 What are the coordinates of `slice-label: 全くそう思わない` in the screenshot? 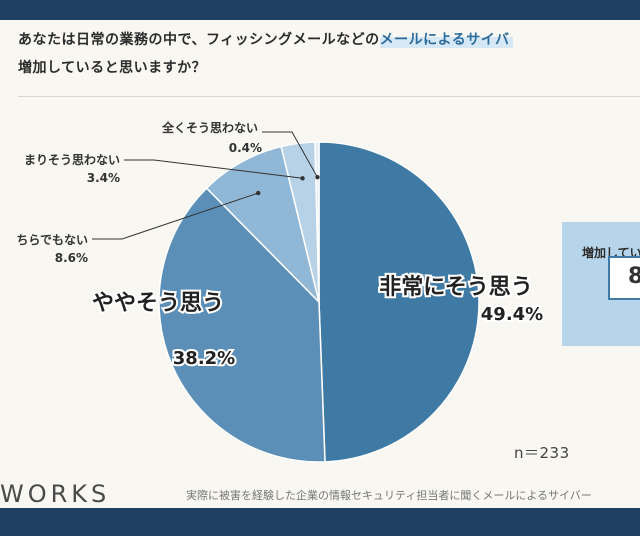 It's located at (209, 127).